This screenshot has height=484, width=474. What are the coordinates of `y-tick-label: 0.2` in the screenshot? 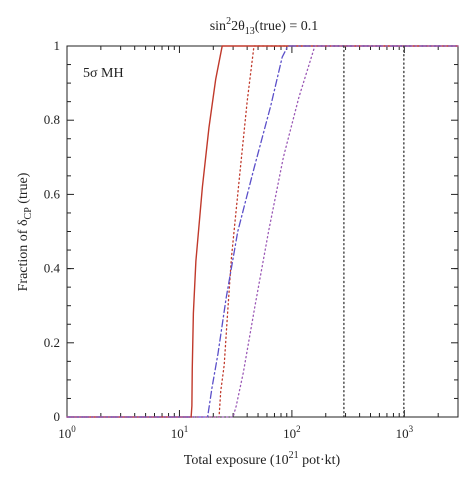 It's located at (52, 342).